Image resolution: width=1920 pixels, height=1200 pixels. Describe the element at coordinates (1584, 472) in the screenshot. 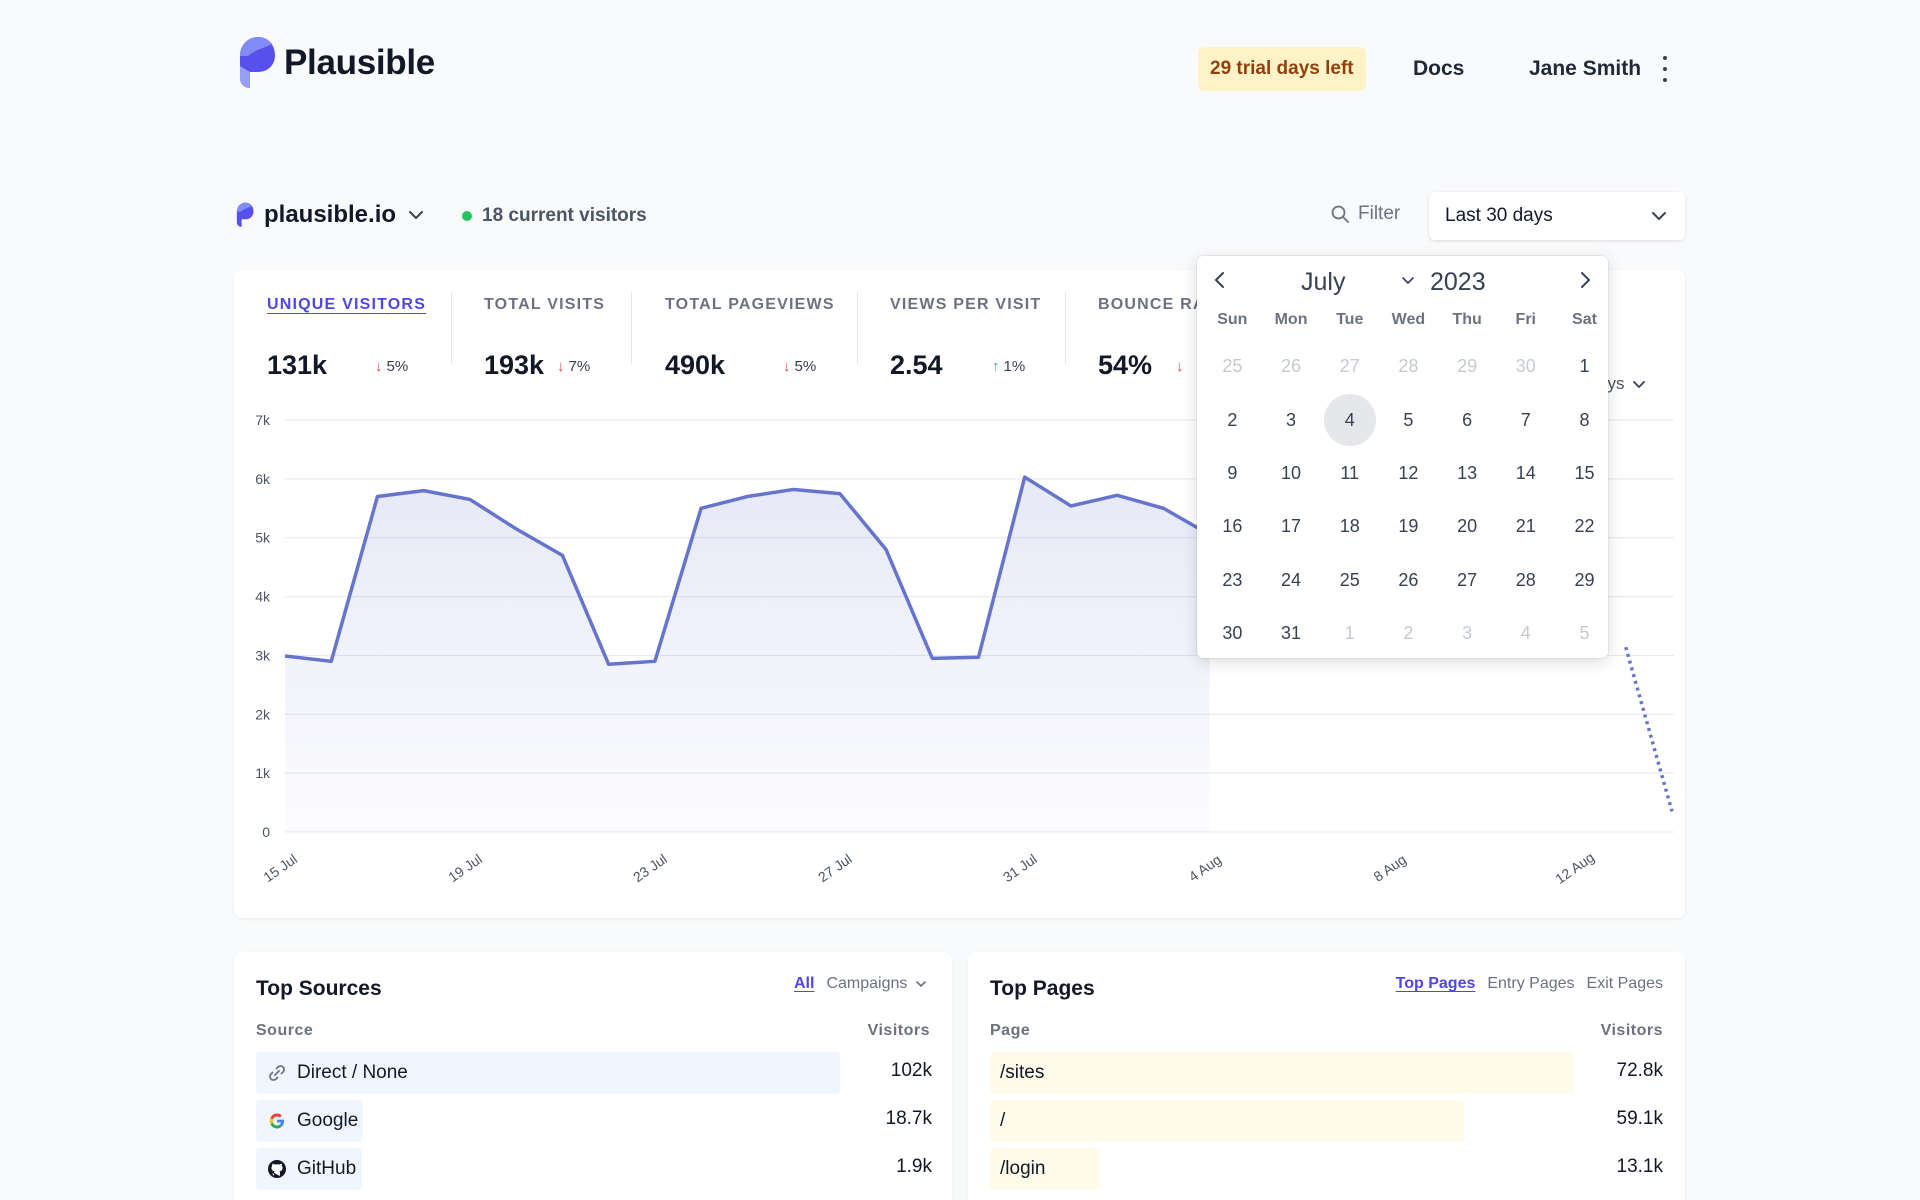

I see `calendar-day: 15` at that location.